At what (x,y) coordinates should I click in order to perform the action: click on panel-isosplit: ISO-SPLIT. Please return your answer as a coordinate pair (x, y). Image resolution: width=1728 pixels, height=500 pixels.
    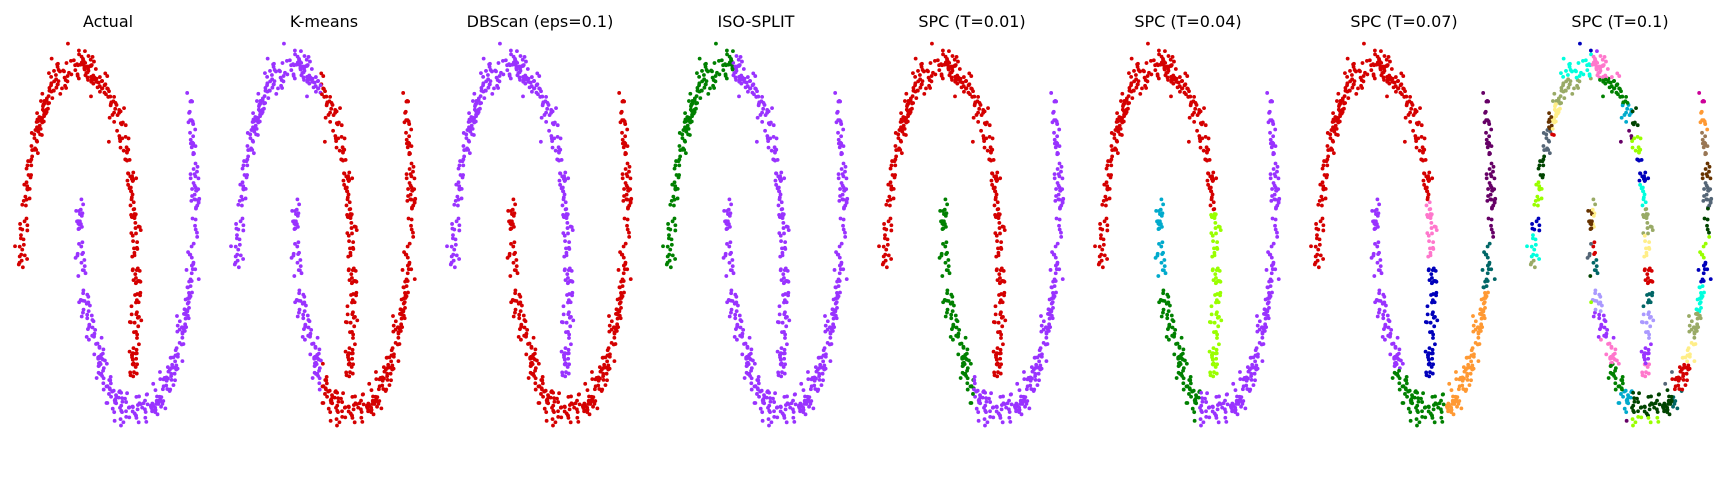
    Looking at the image, I should click on (756, 250).